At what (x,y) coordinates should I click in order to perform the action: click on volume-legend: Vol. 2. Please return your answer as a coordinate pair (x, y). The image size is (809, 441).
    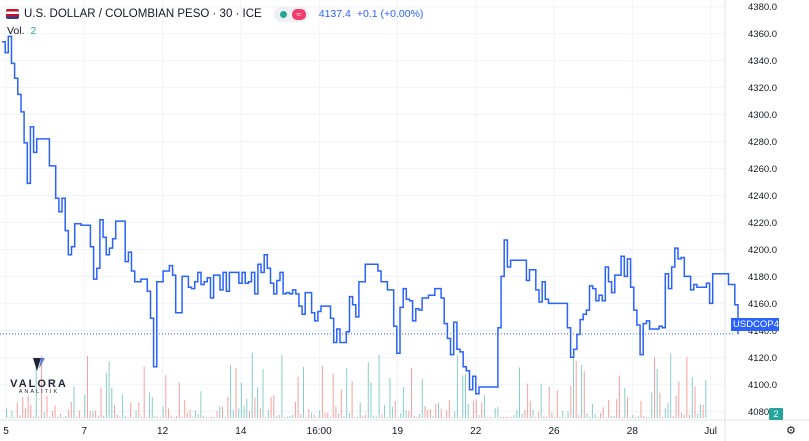
    Looking at the image, I should click on (21, 31).